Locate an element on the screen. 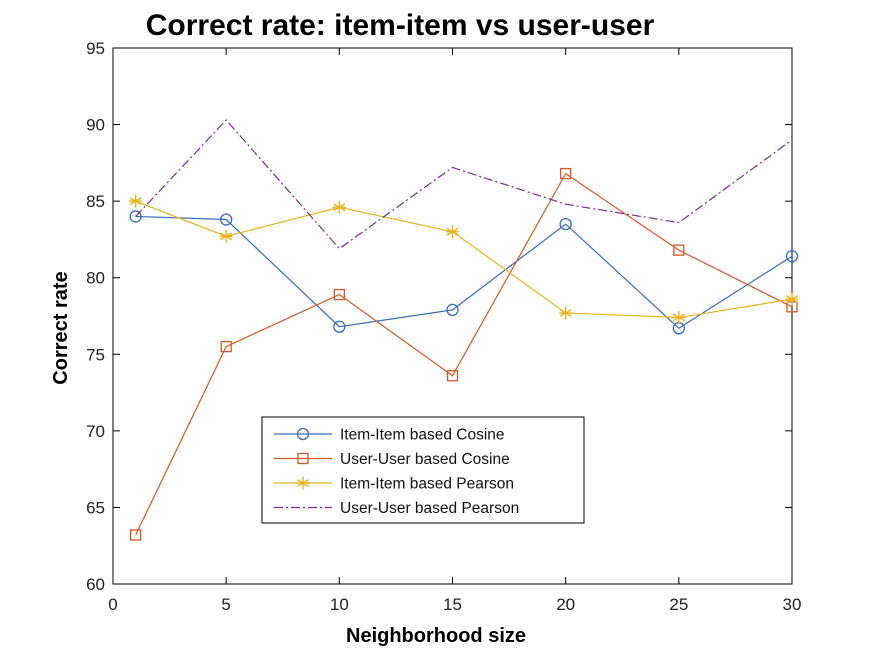 This screenshot has width=875, height=656. legend-box is located at coordinates (423, 470).